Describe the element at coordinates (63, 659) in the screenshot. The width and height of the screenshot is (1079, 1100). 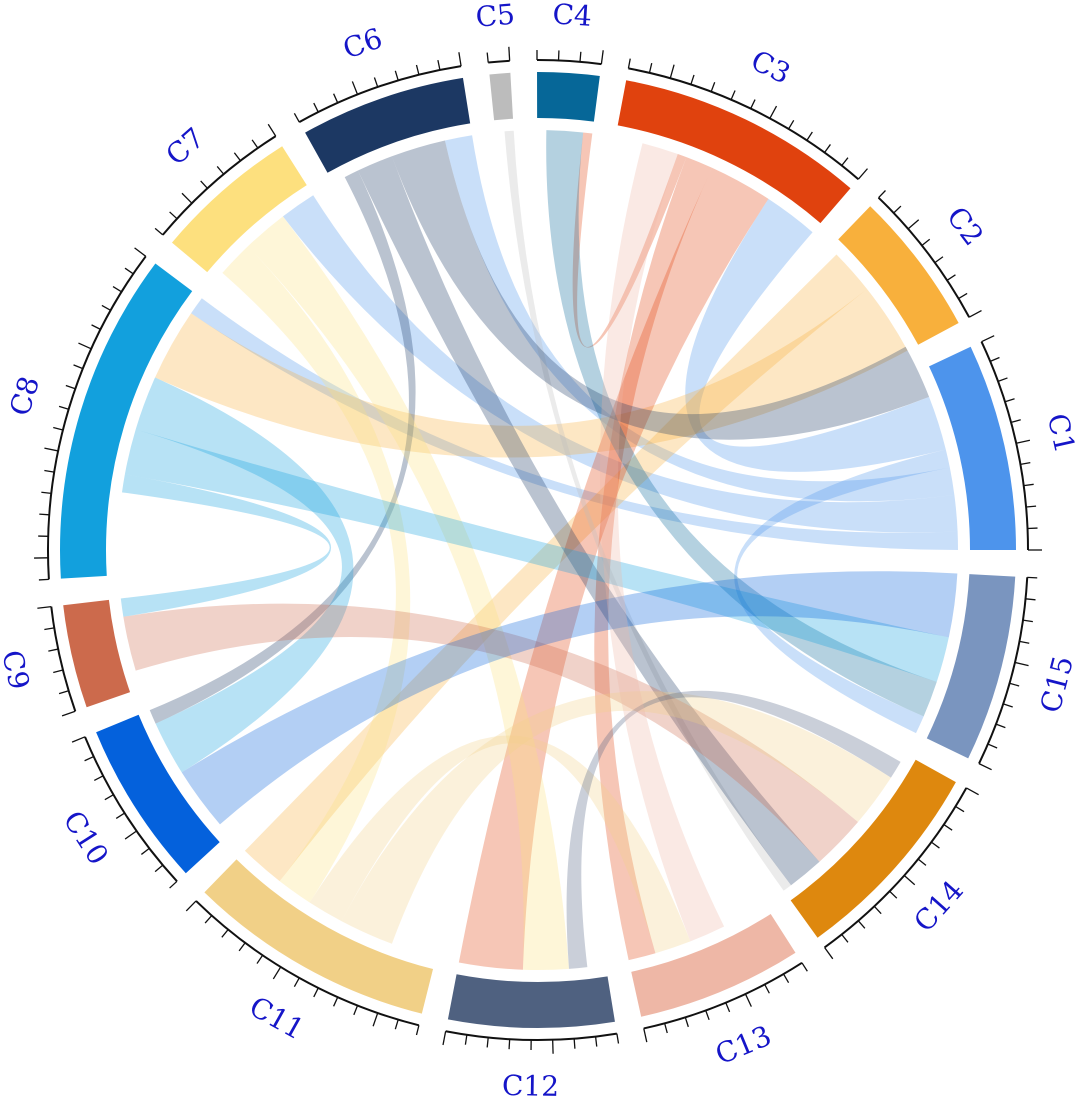
I see `axis-c9` at that location.